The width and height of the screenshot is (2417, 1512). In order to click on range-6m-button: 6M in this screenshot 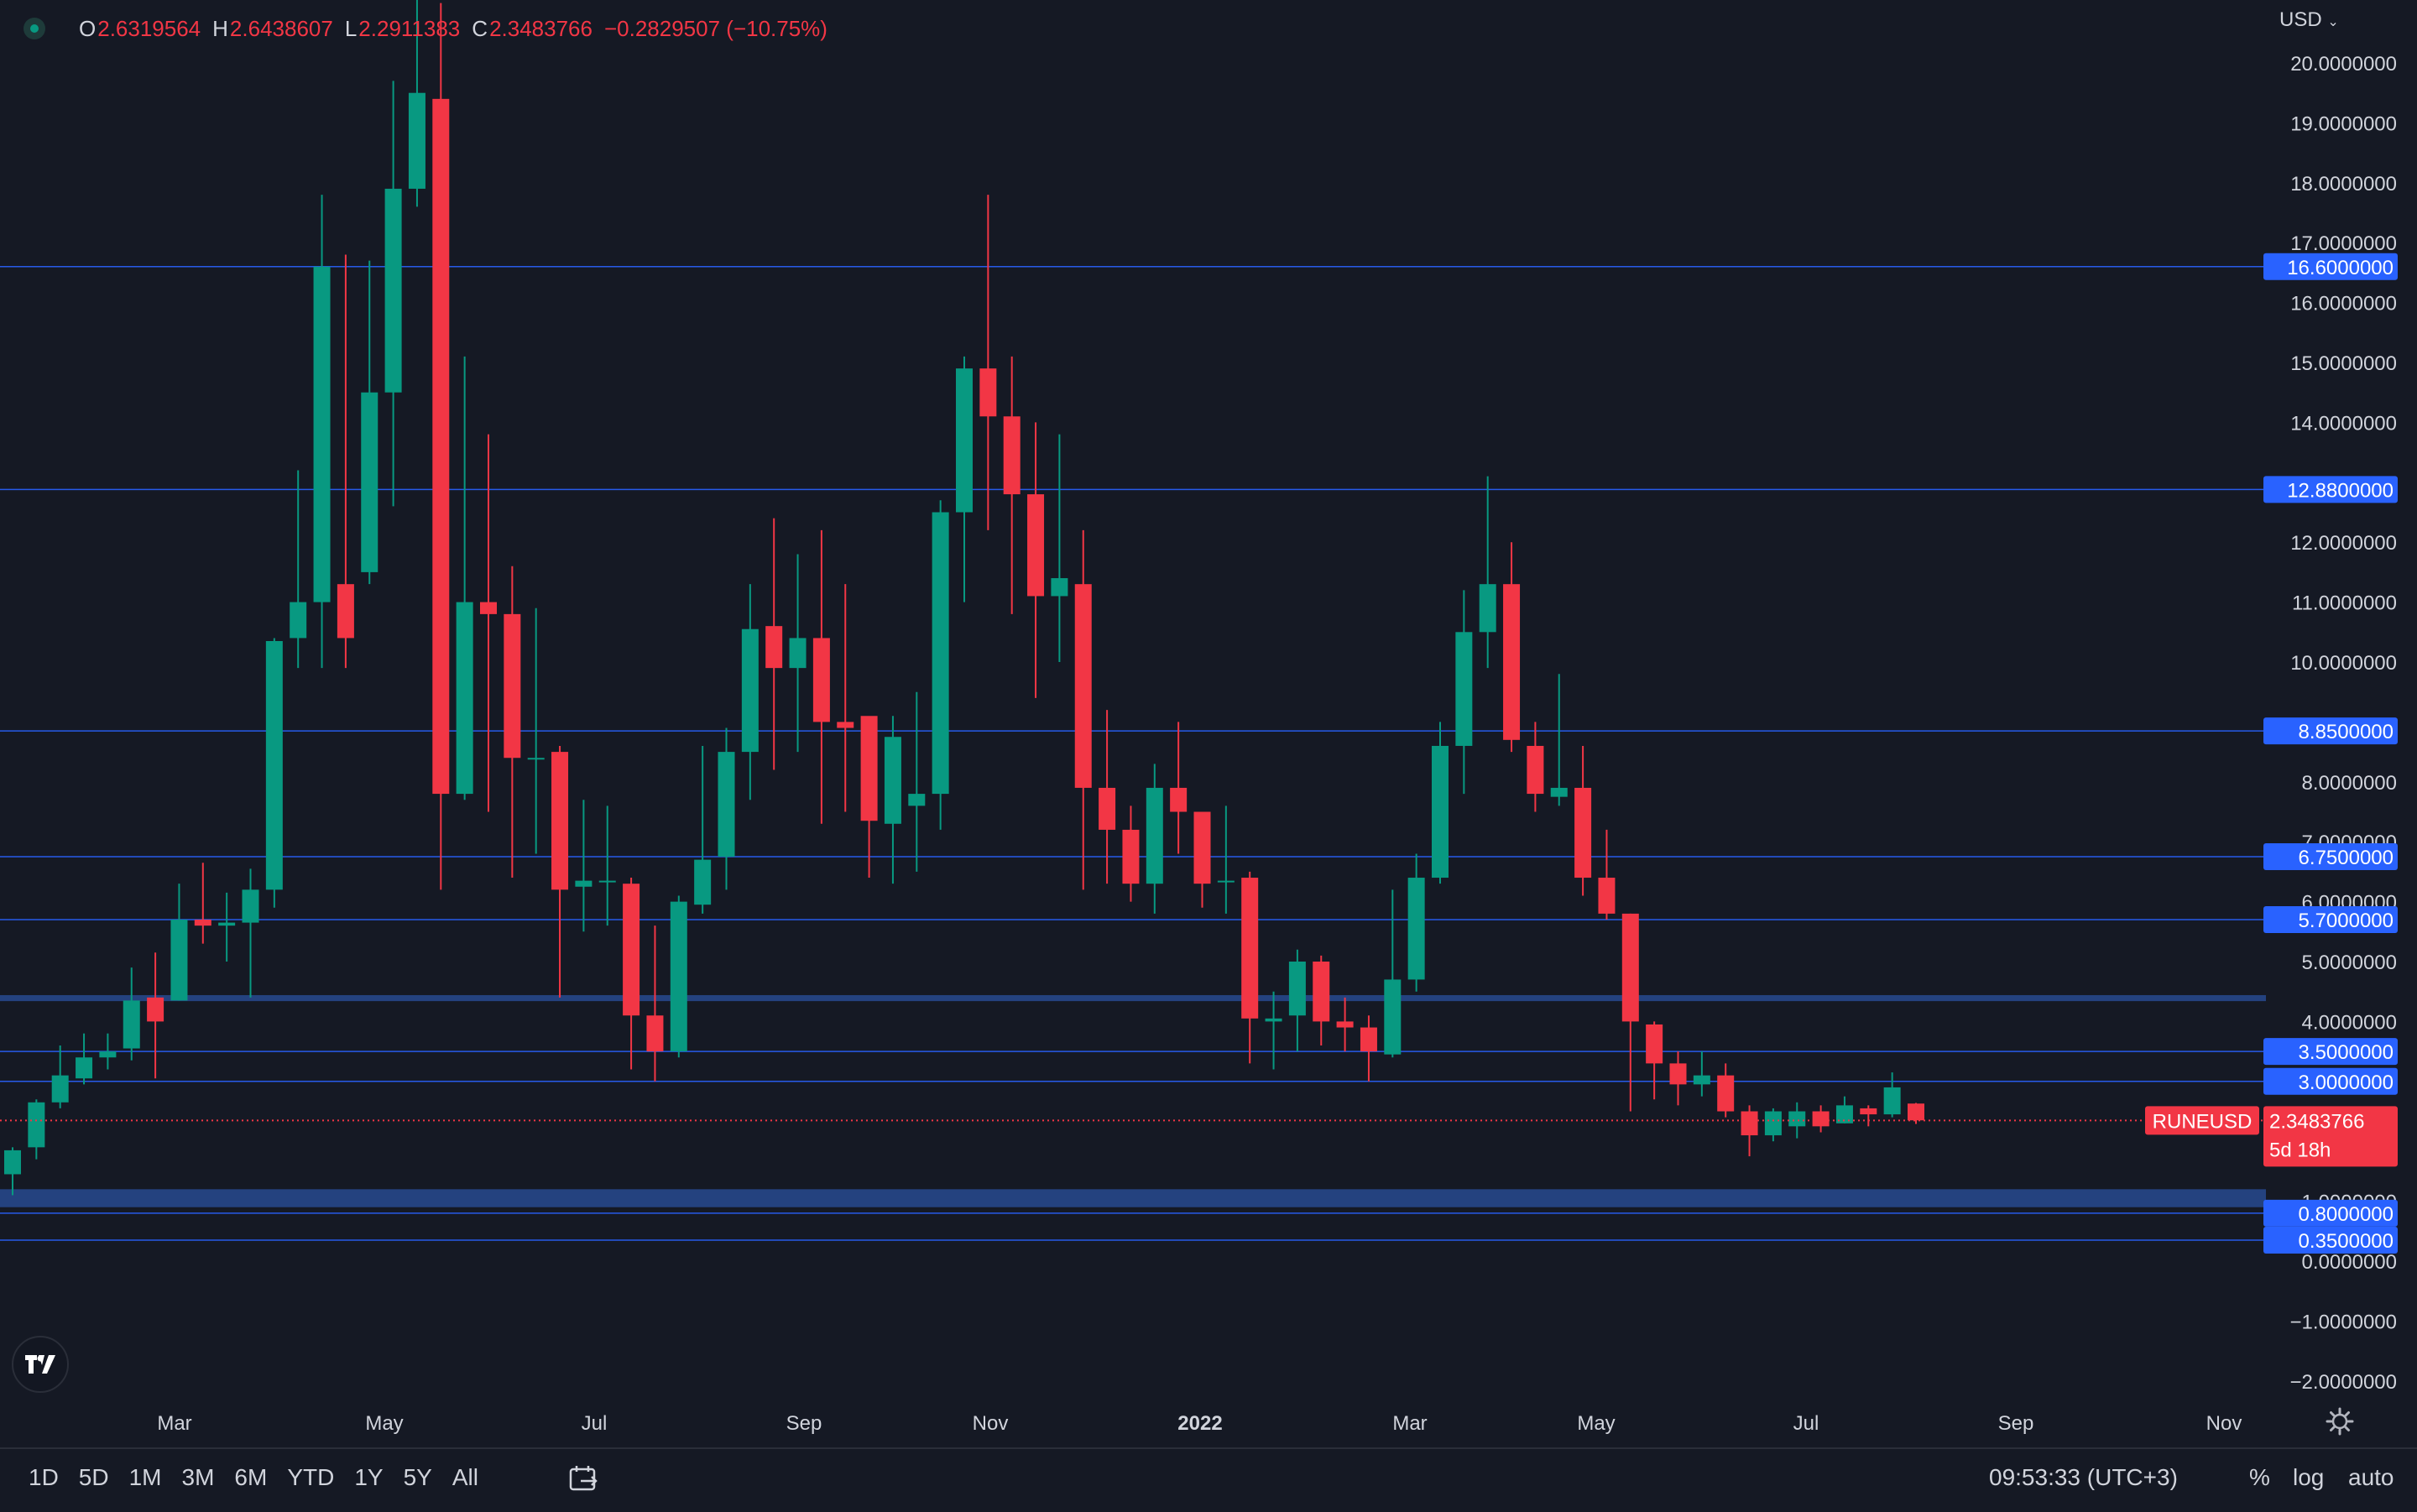, I will do `click(251, 1477)`.